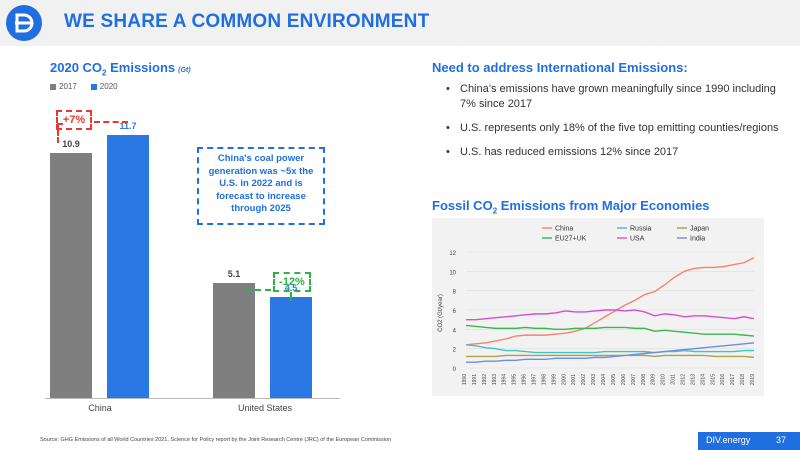  I want to click on y-tick-label: 6, so click(455, 312).